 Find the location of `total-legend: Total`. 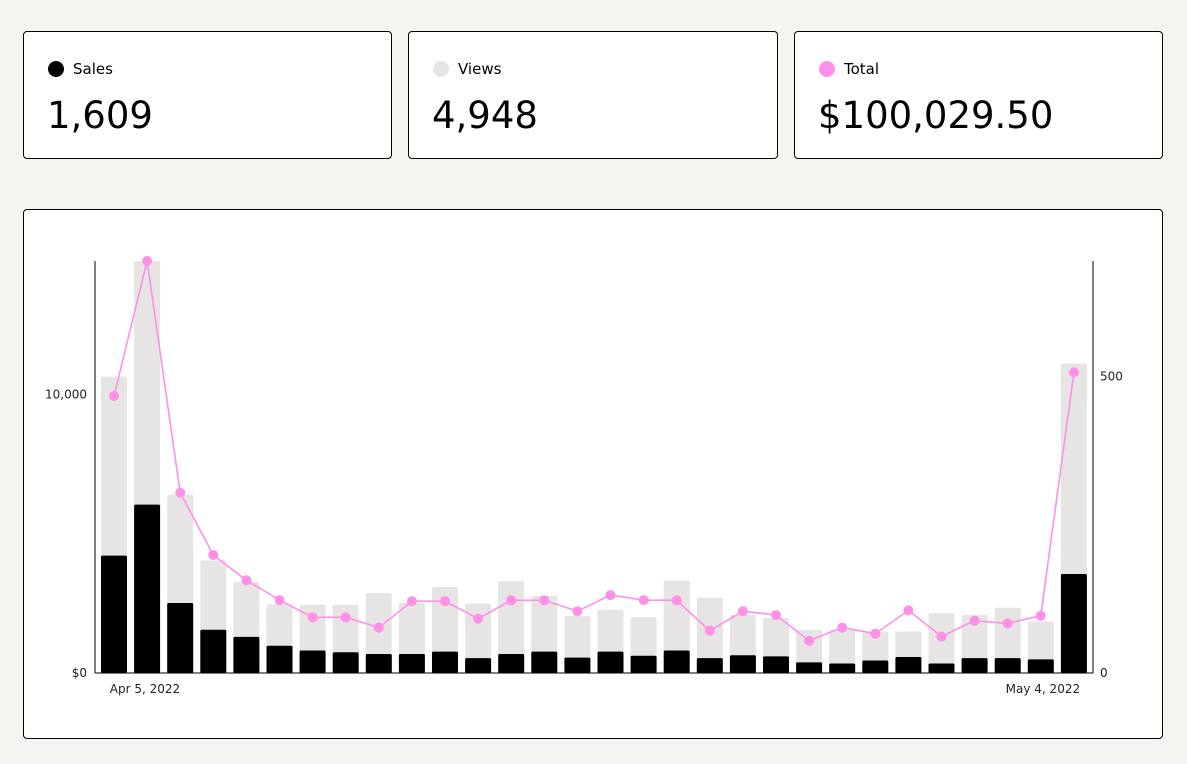

total-legend: Total is located at coordinates (849, 69).